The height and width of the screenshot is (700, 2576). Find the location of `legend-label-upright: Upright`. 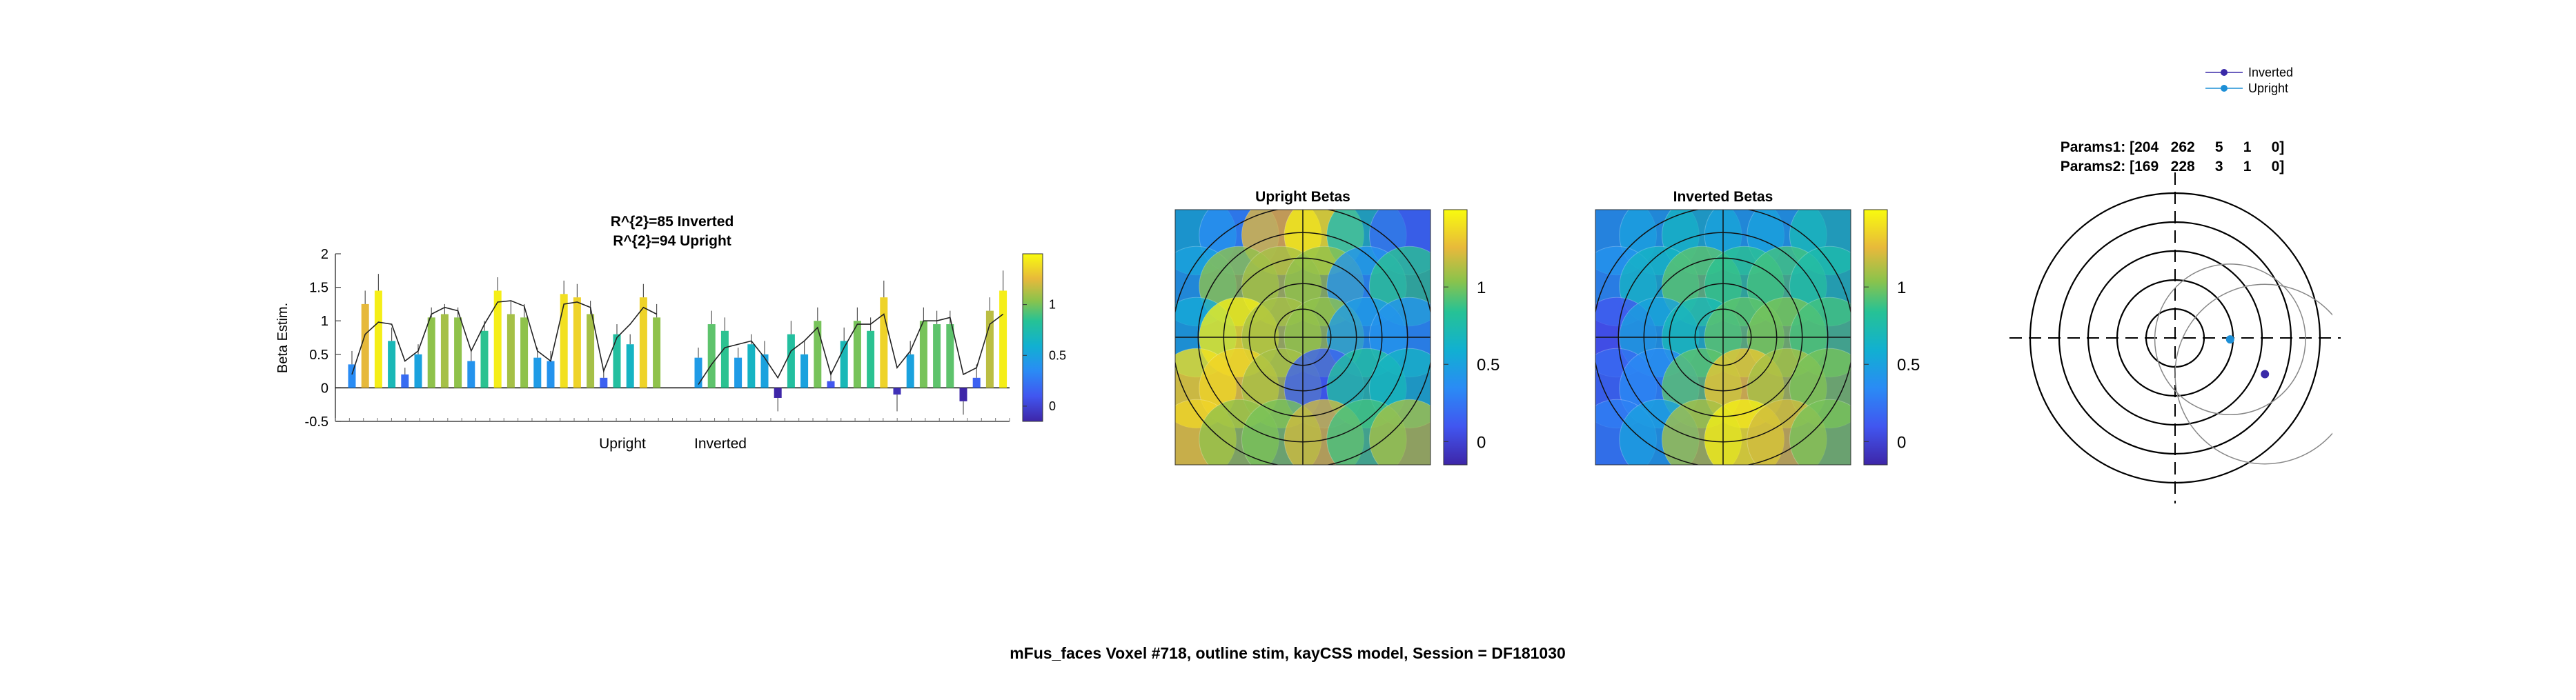

legend-label-upright: Upright is located at coordinates (2268, 88).